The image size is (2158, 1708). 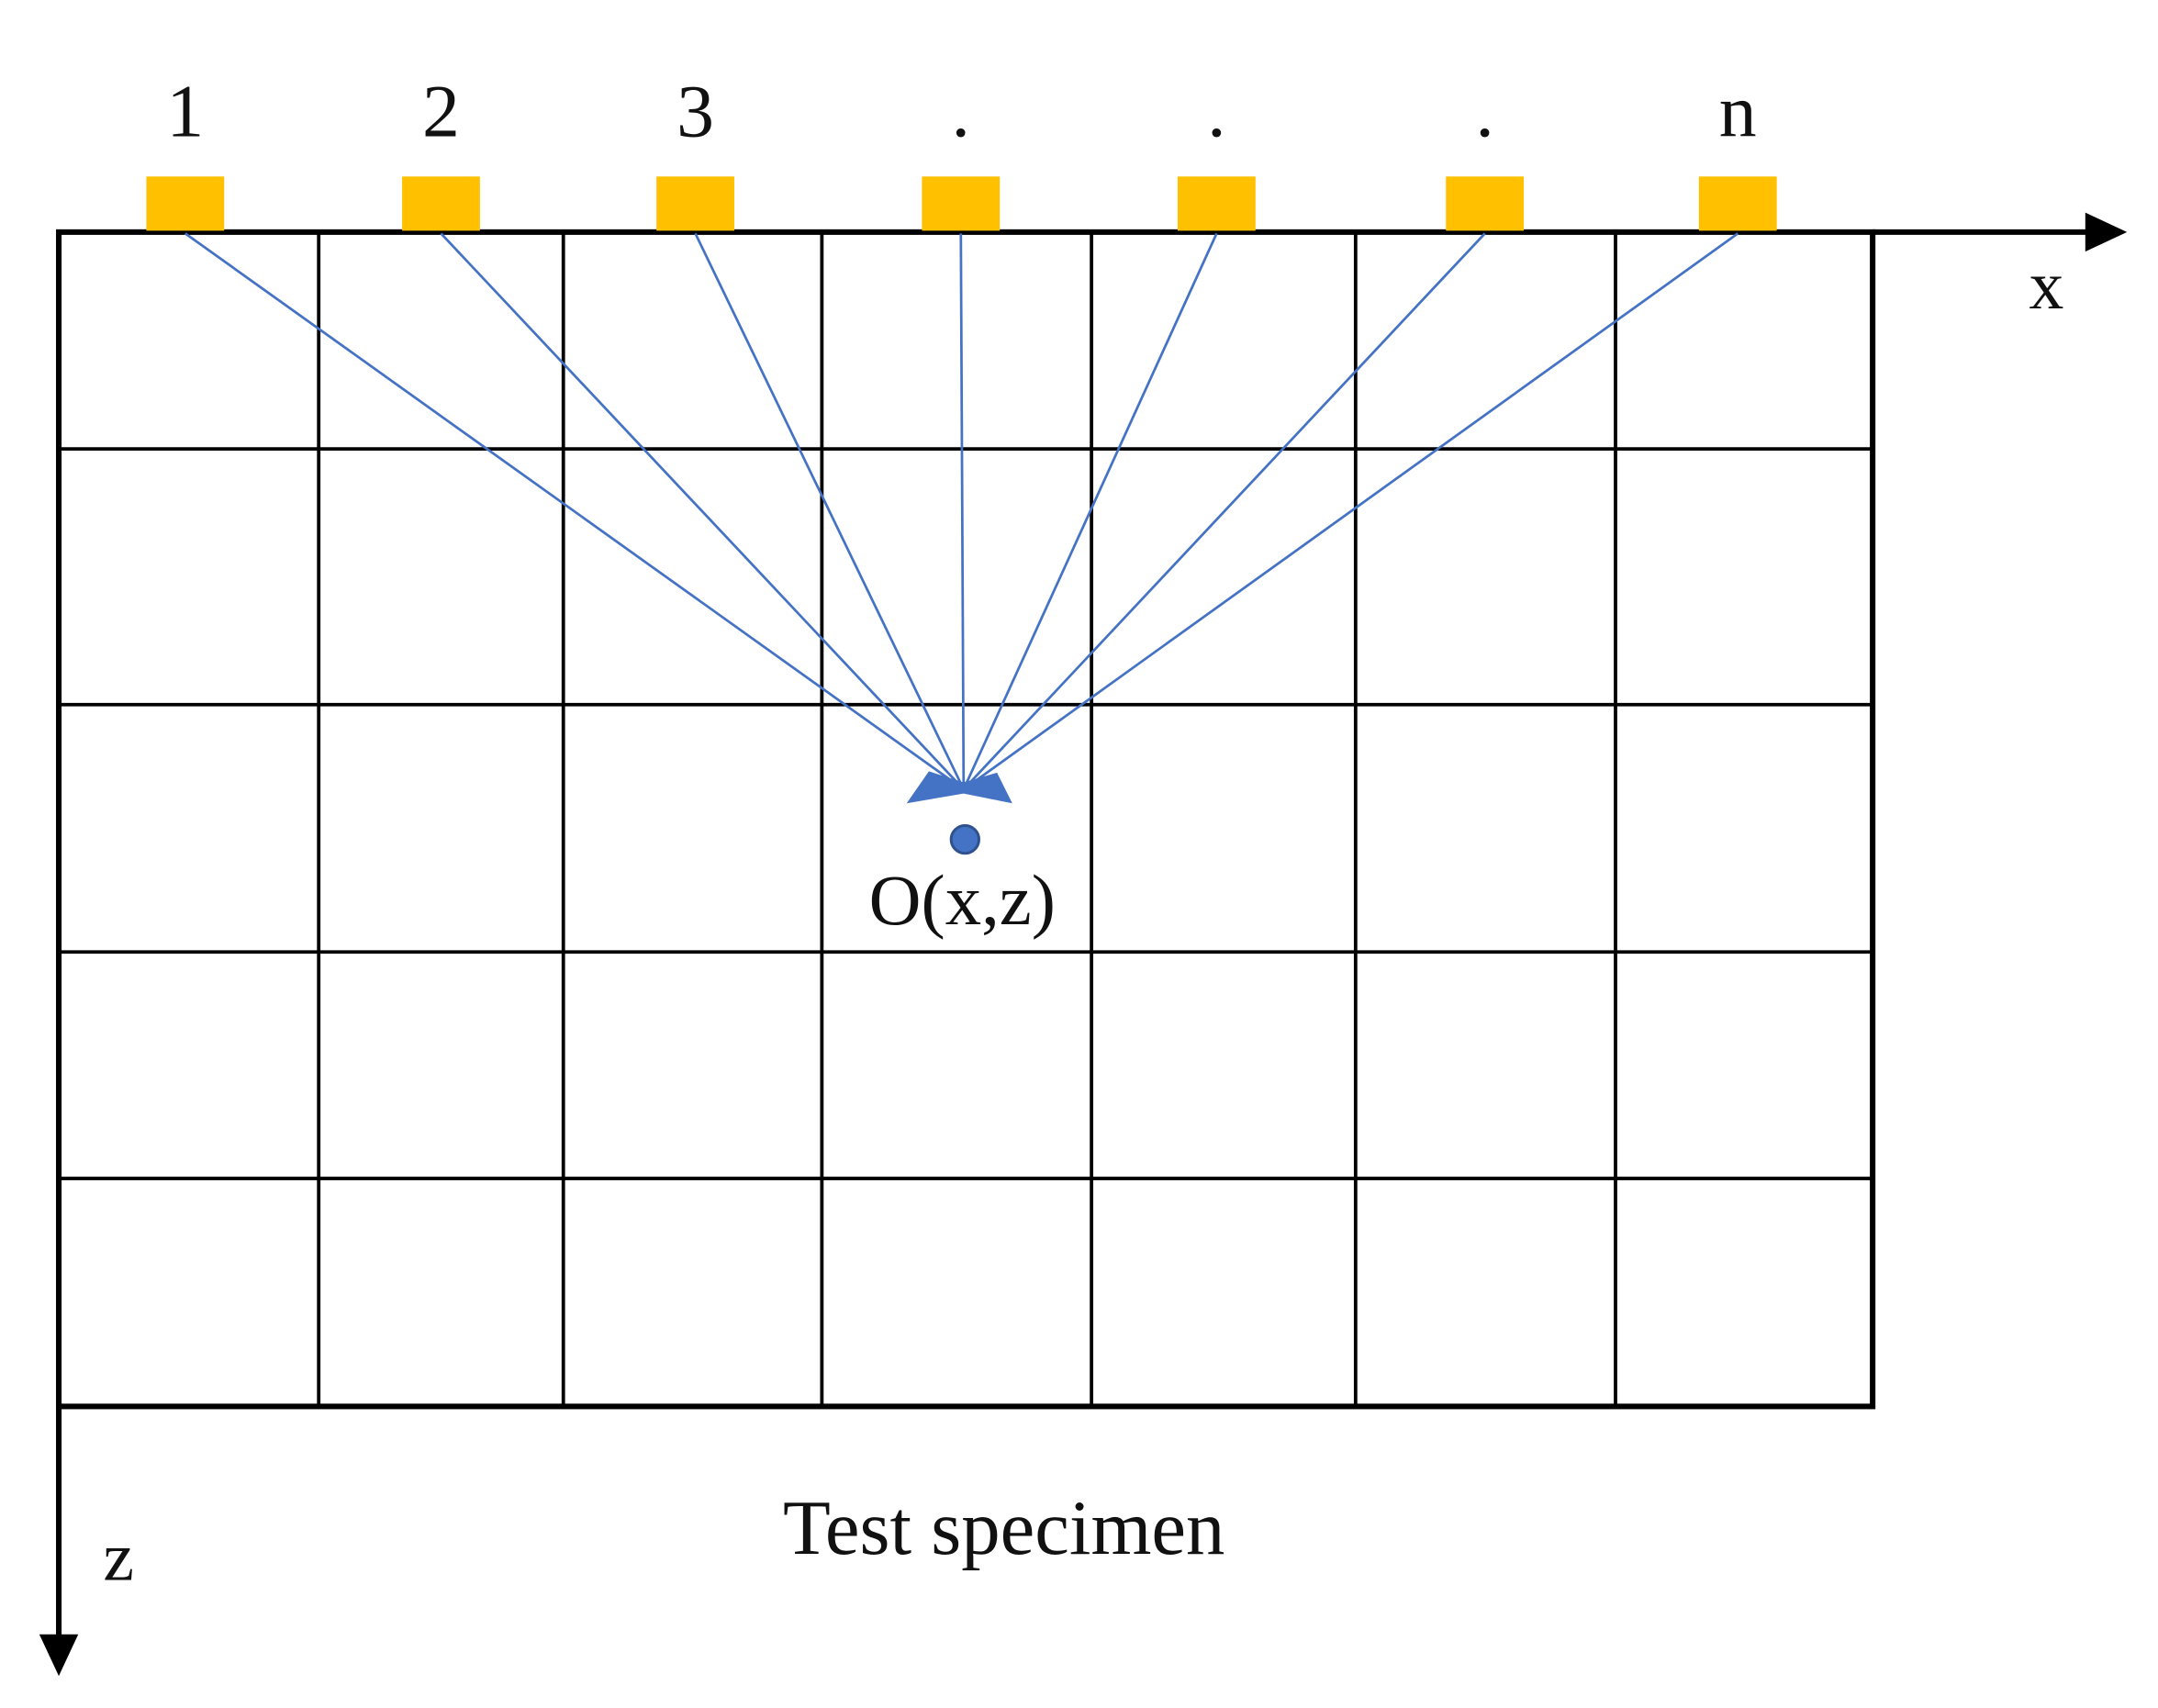 What do you see at coordinates (59, 1655) in the screenshot?
I see `z-axis-arrow` at bounding box center [59, 1655].